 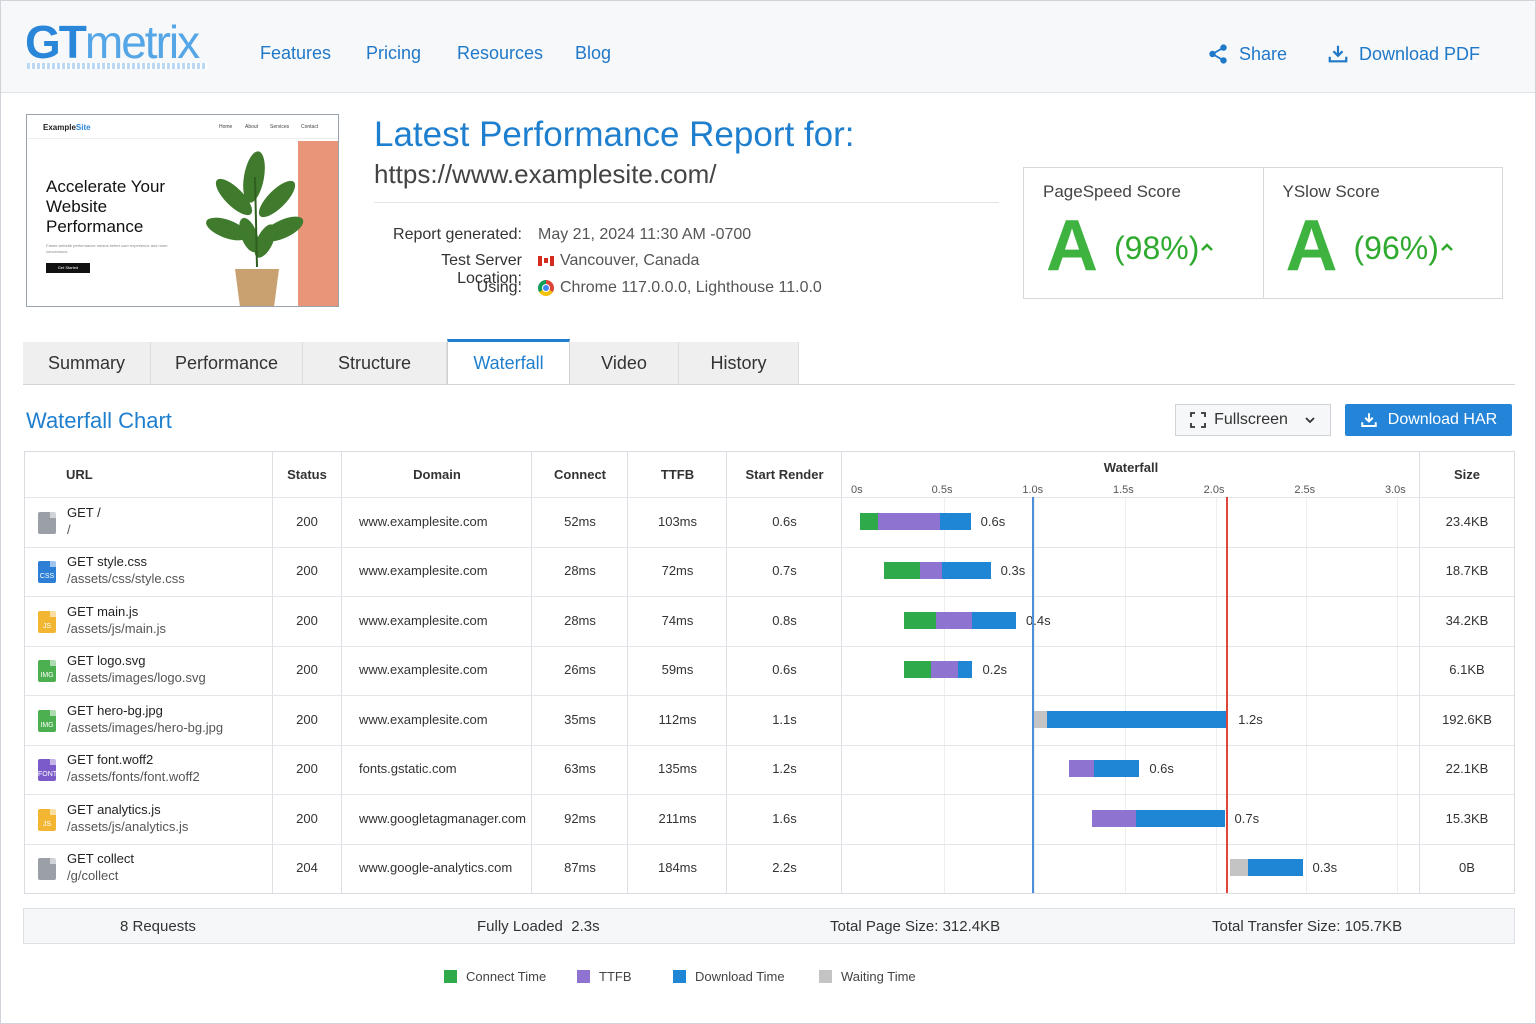 I want to click on share-label: Share, so click(x=1263, y=53).